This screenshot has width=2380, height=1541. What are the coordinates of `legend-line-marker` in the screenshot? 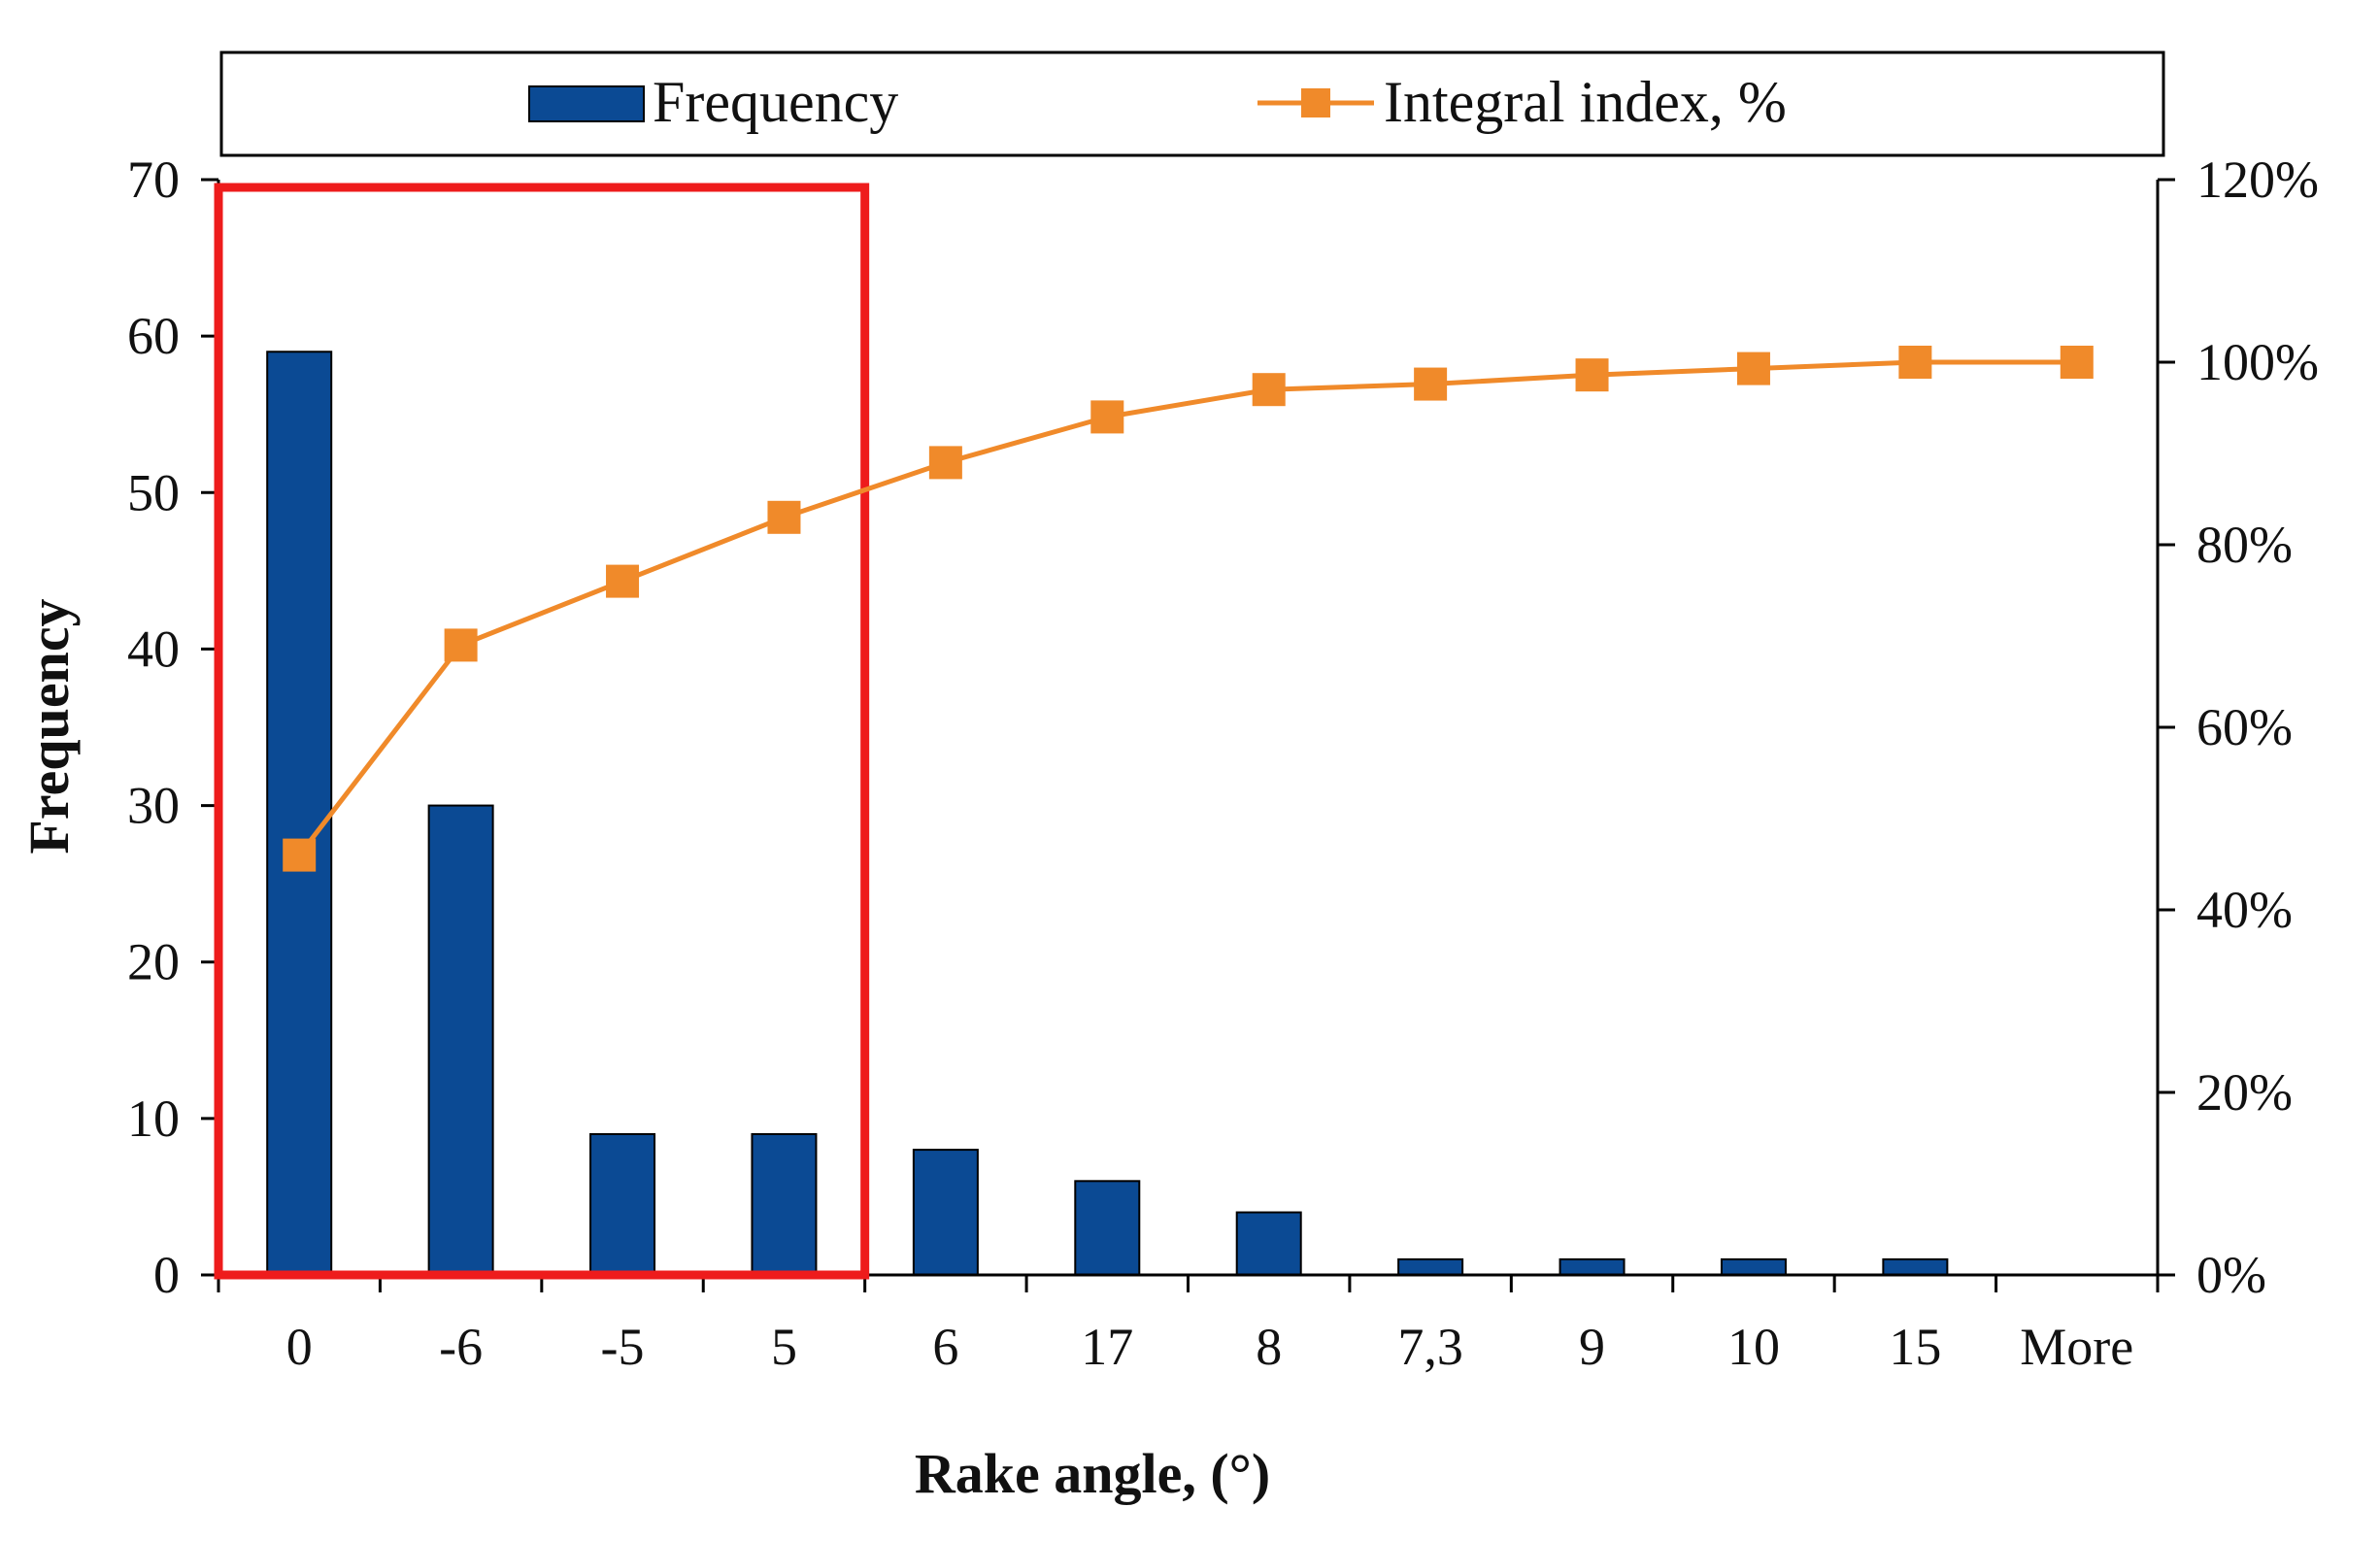 It's located at (1315, 103).